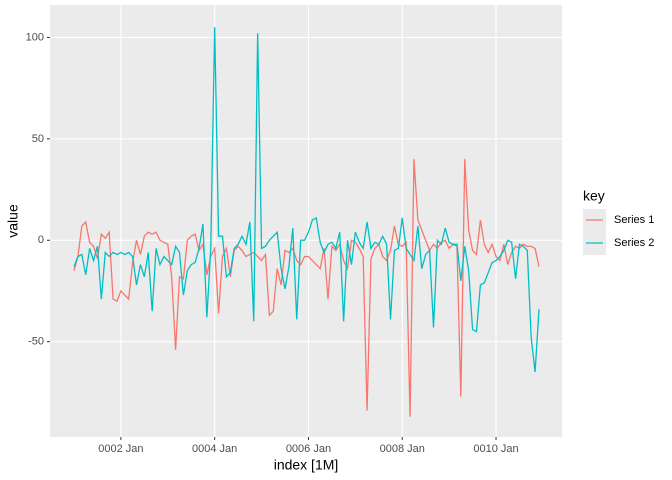 This screenshot has width=672, height=480. Describe the element at coordinates (214, 449) in the screenshot. I see `x-tick-label: 0004 Jan` at that location.